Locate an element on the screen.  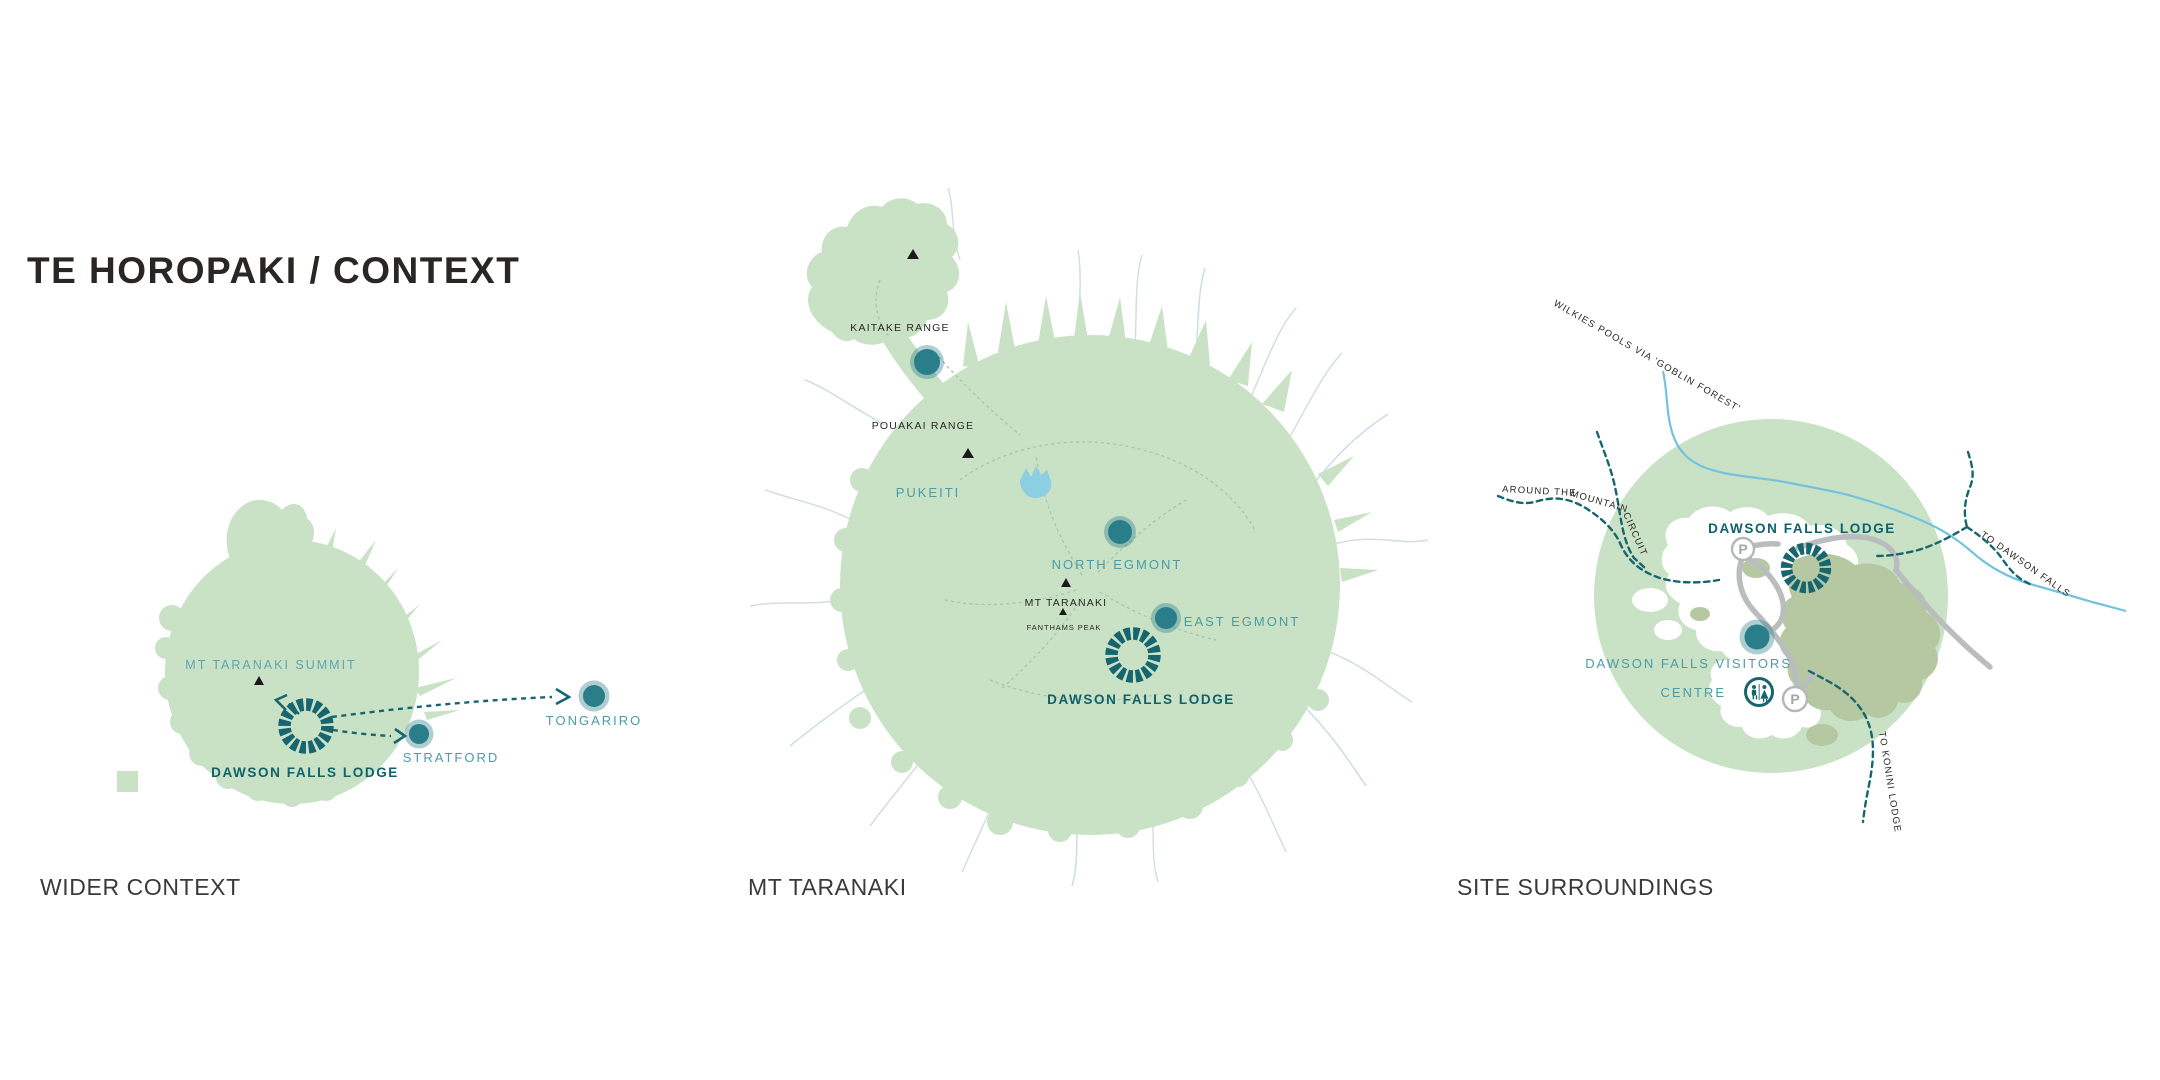
to-dawson-falls-label: TO DAWSON FALLS is located at coordinates (2025, 564).